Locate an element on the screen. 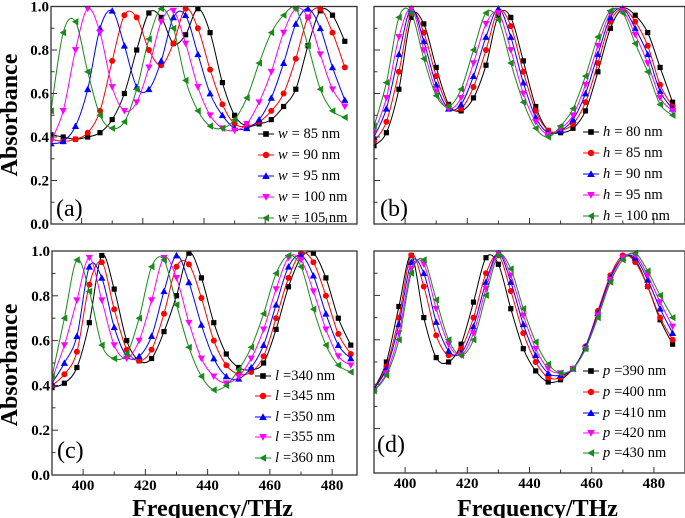 The image size is (685, 518). legend-item: l =355 nm is located at coordinates (295, 437).